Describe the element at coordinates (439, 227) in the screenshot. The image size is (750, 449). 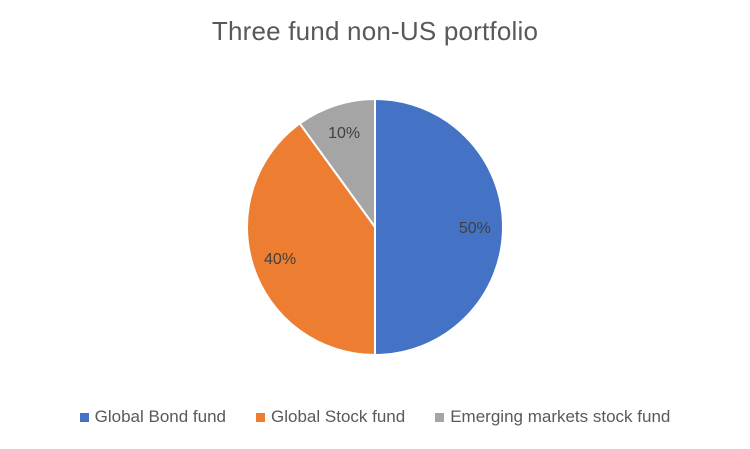
I see `pie-slice-global-bond-fund` at that location.